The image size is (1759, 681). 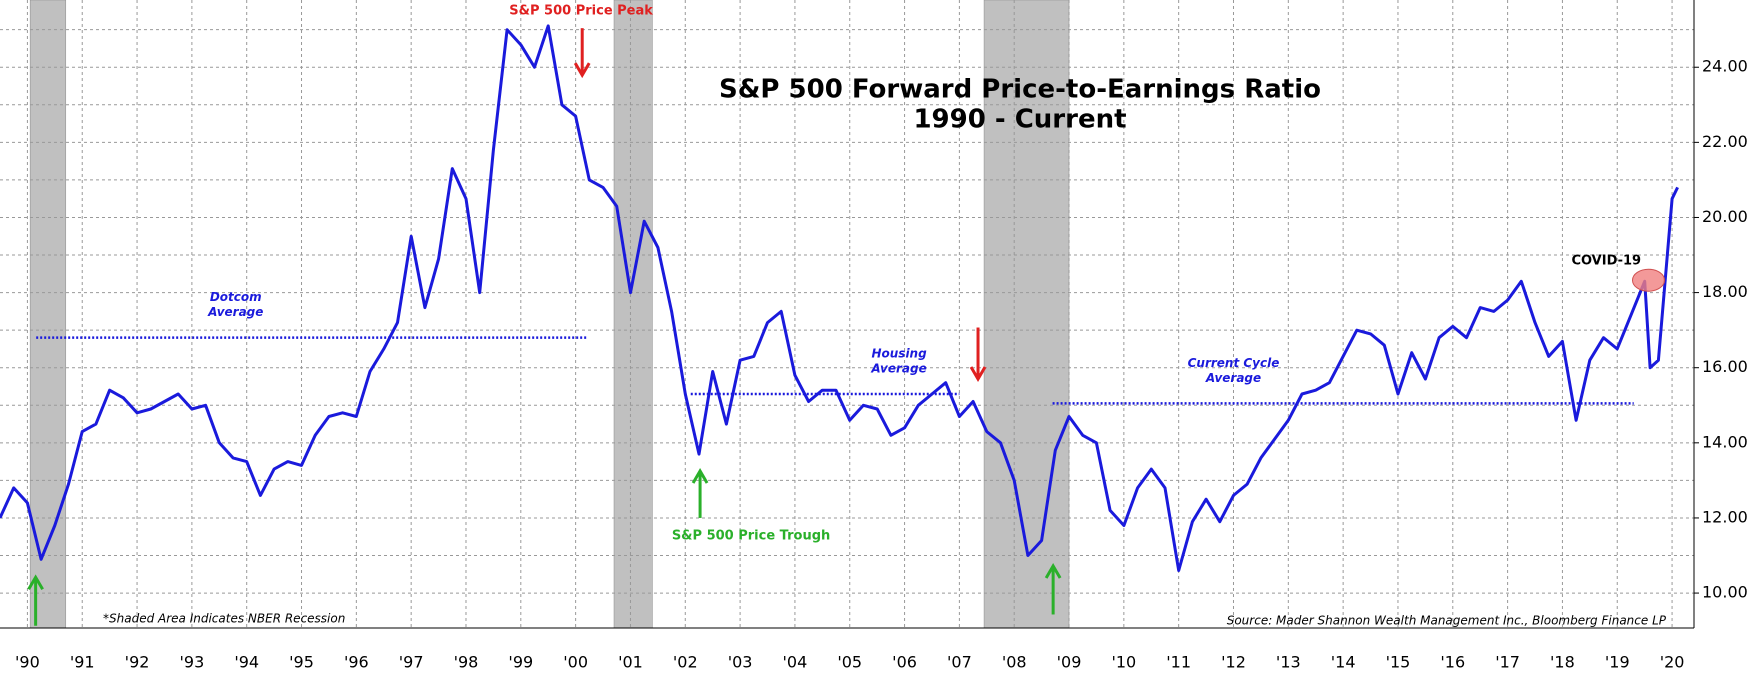 What do you see at coordinates (466, 662) in the screenshot?
I see `x-tick-label: '98` at bounding box center [466, 662].